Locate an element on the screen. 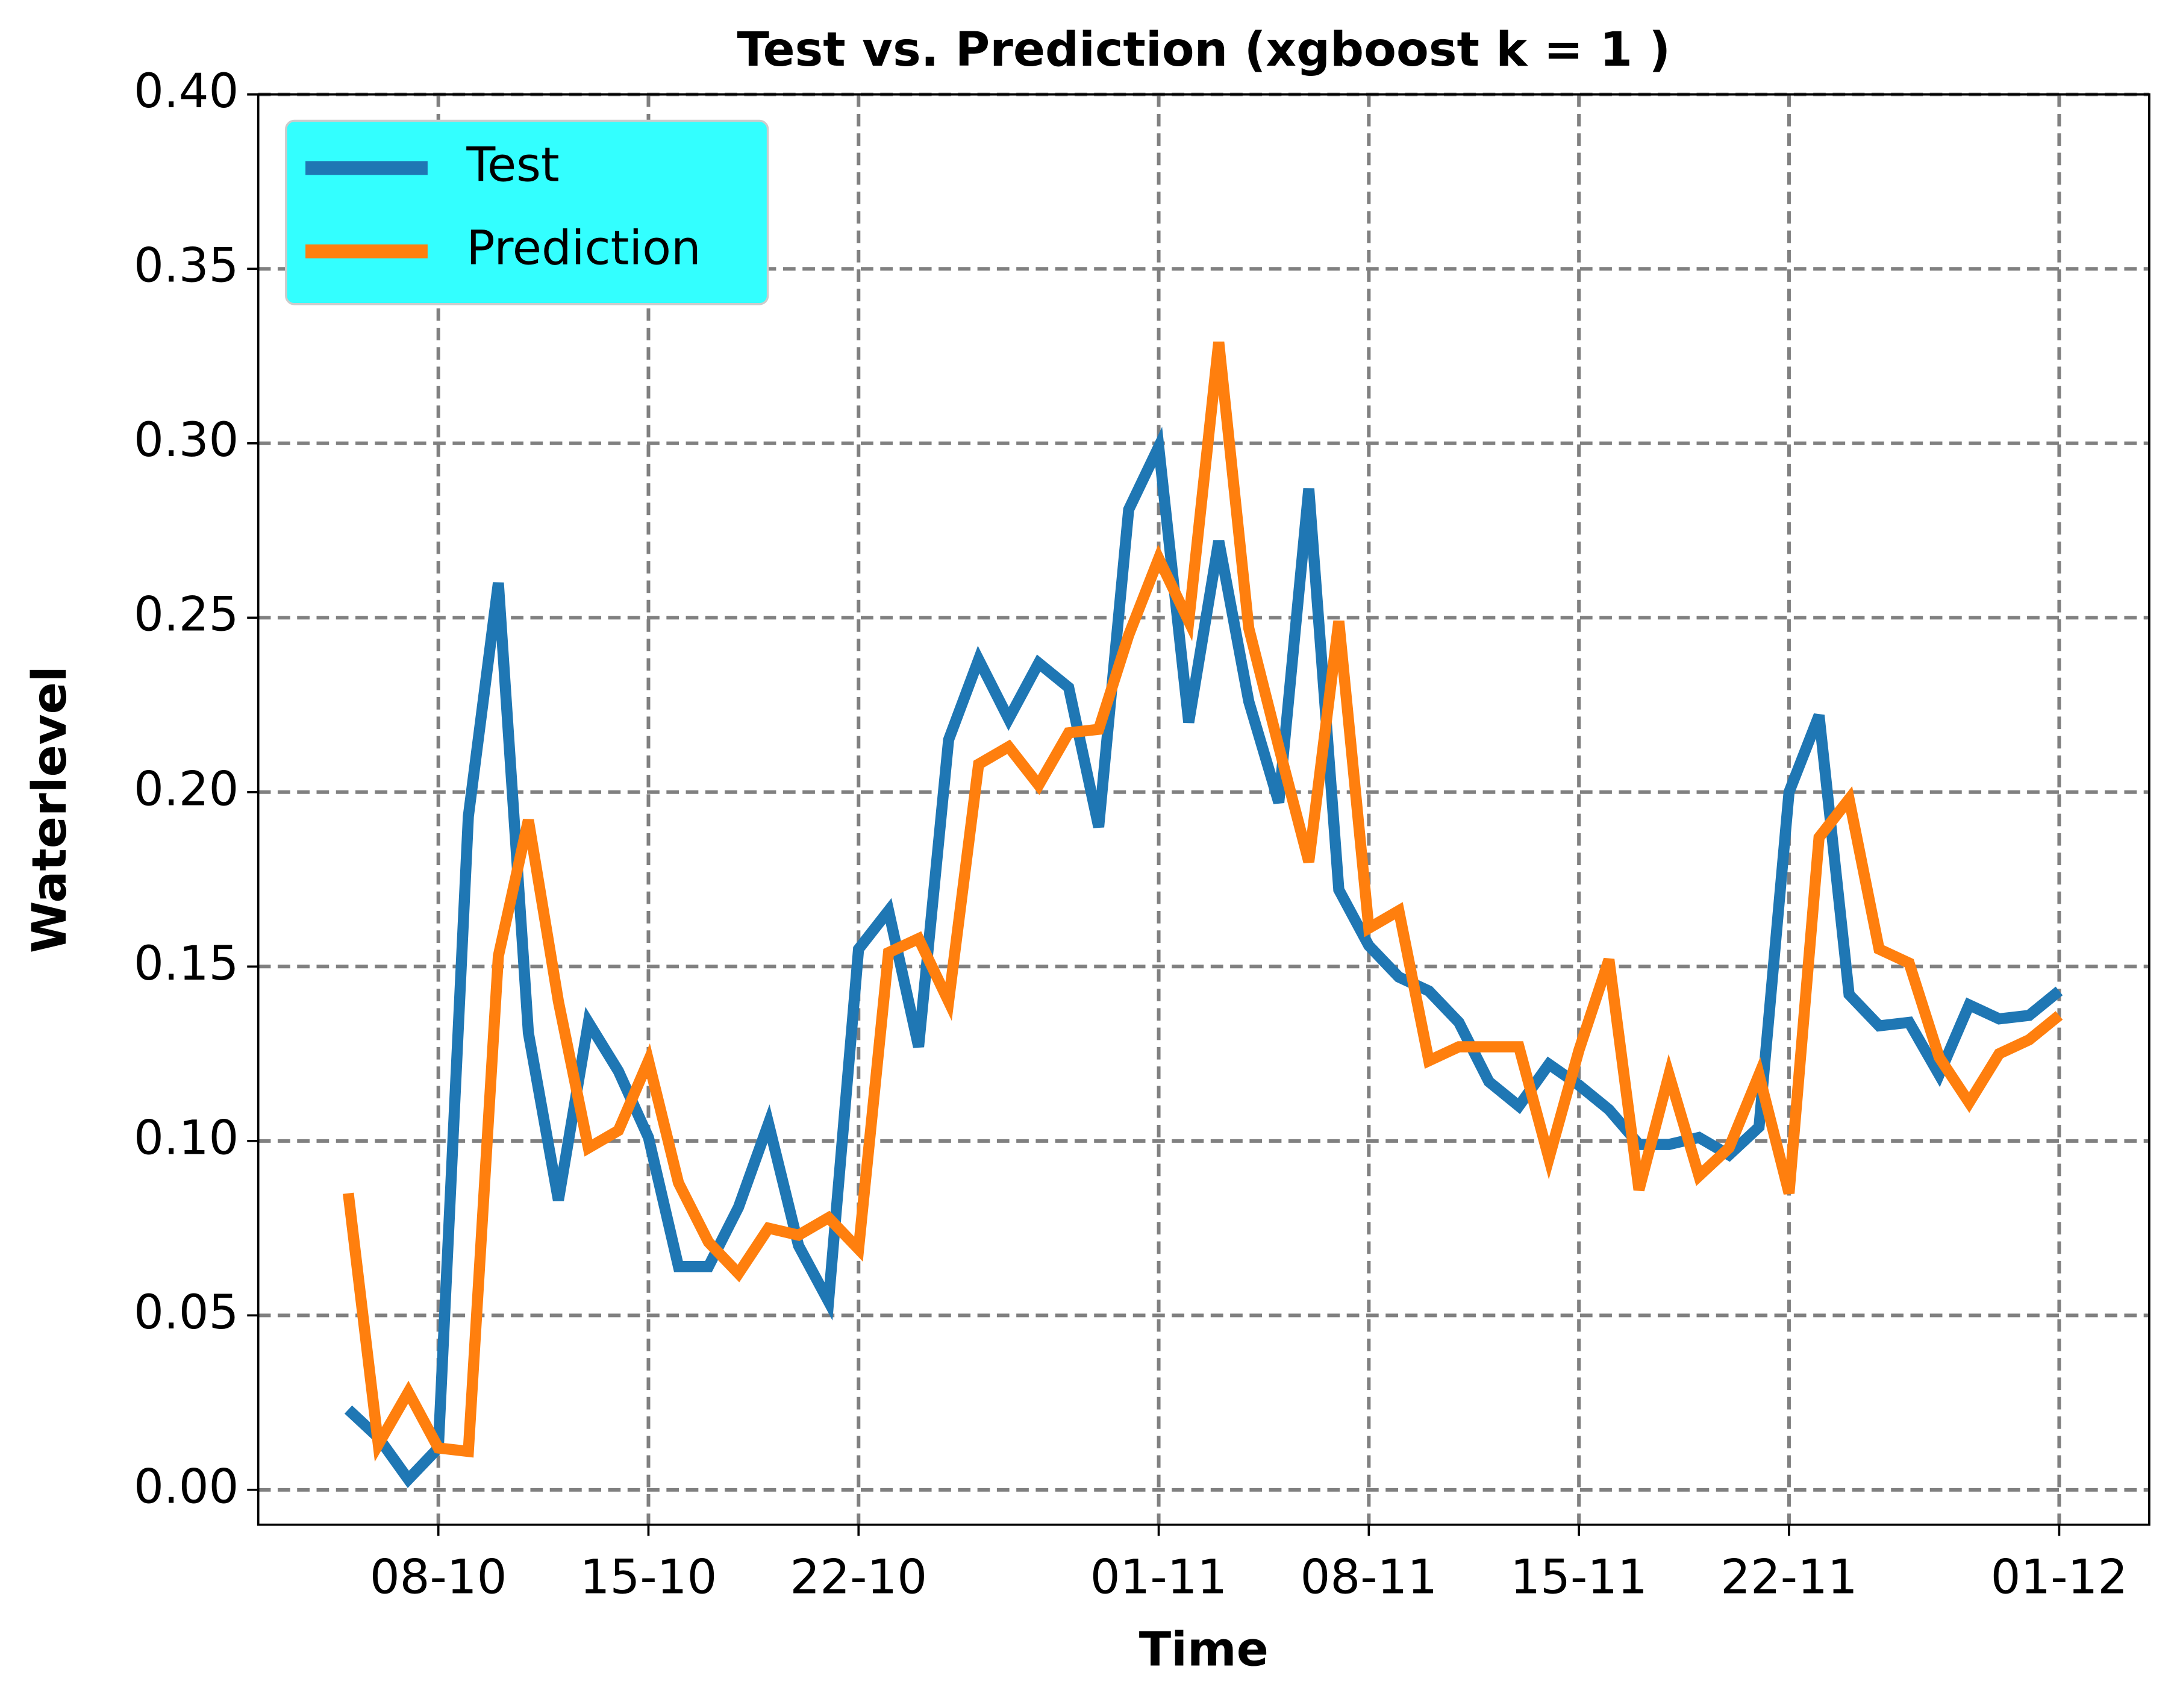 This screenshot has width=2177, height=1708. y-tick-label: 0.00 is located at coordinates (186, 1487).